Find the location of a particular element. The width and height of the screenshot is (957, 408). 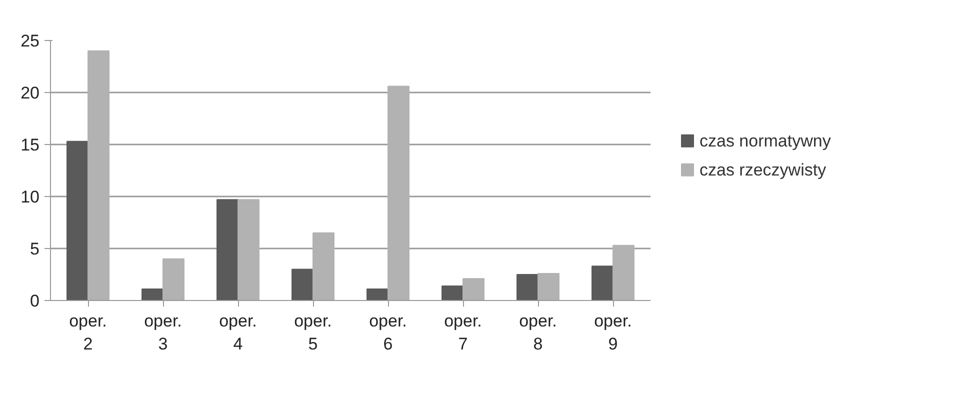

legend-label: czas rzeczywisty is located at coordinates (763, 170).